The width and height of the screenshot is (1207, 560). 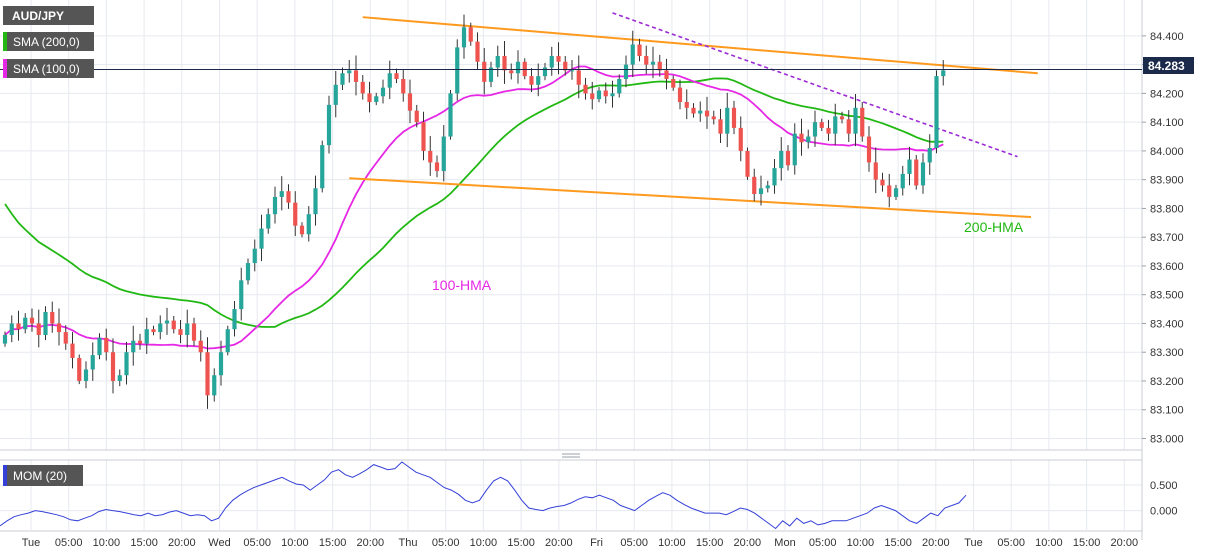 I want to click on current-price-box, so click(x=1168, y=65).